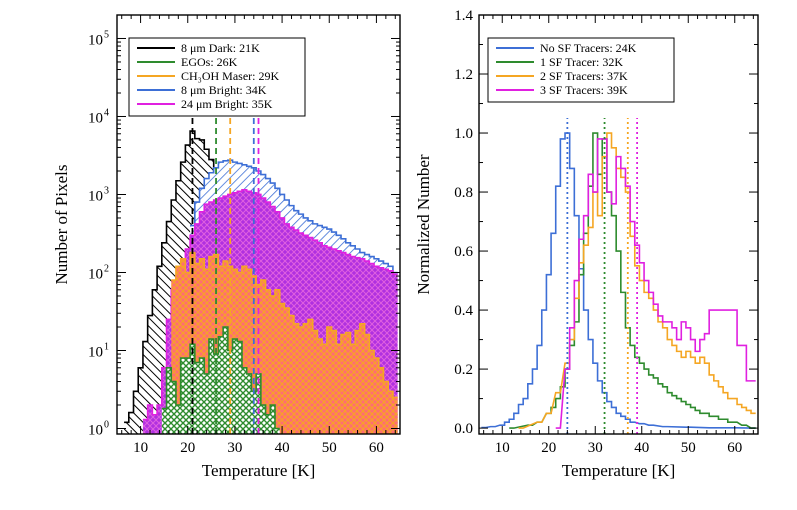 This screenshot has width=797, height=510. What do you see at coordinates (463, 193) in the screenshot?
I see `y-tick-label: 0.8` at bounding box center [463, 193].